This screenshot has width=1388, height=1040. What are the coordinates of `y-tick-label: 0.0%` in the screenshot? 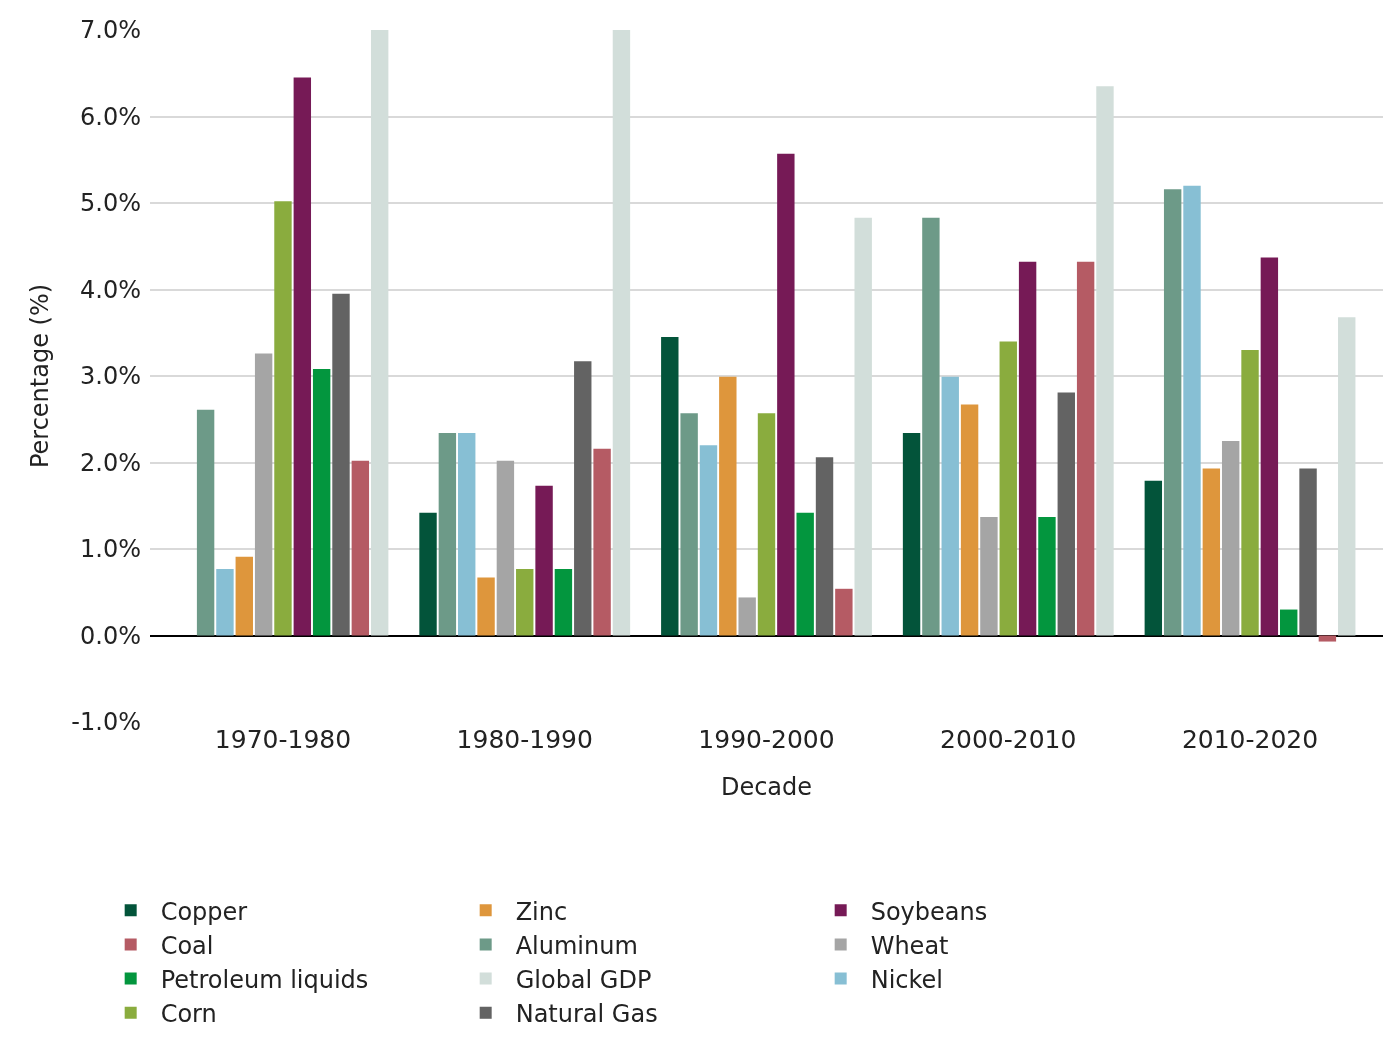 It's located at (110, 635).